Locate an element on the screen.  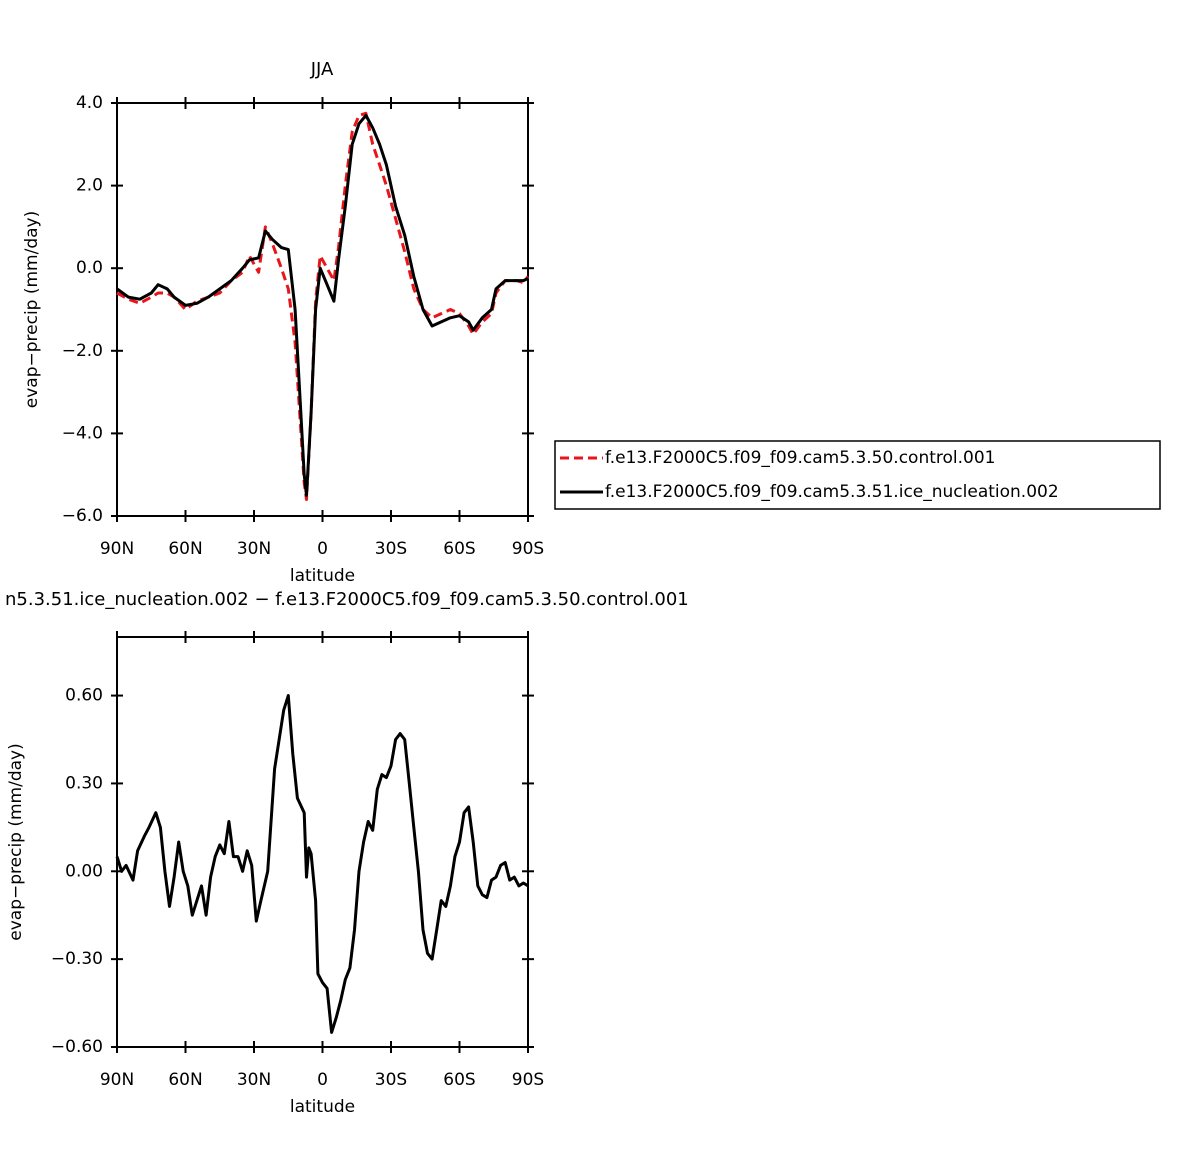
y-tick-label: −2.0 is located at coordinates (82, 351).